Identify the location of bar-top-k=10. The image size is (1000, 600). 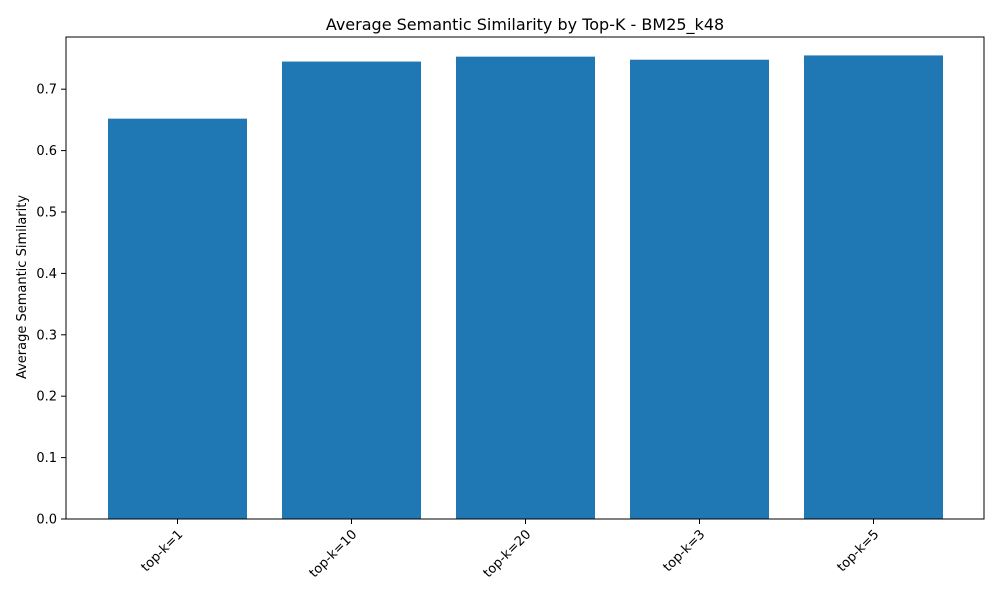
(351, 290).